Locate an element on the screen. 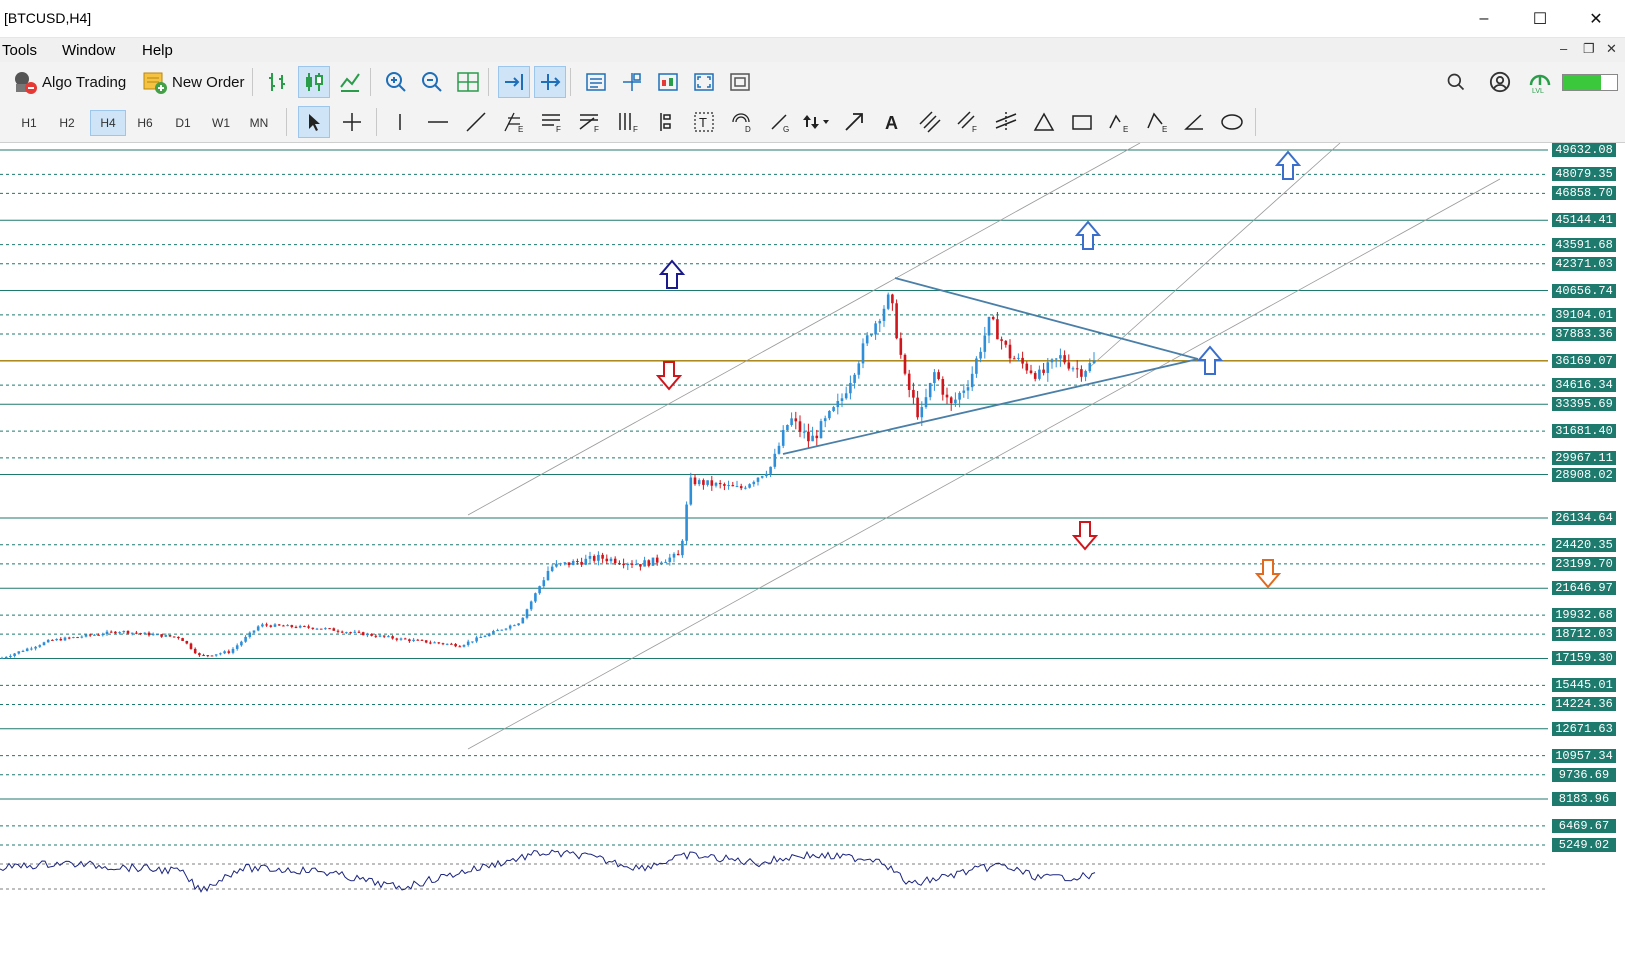 The height and width of the screenshot is (965, 1625). pitchfork-tool is located at coordinates (666, 122).